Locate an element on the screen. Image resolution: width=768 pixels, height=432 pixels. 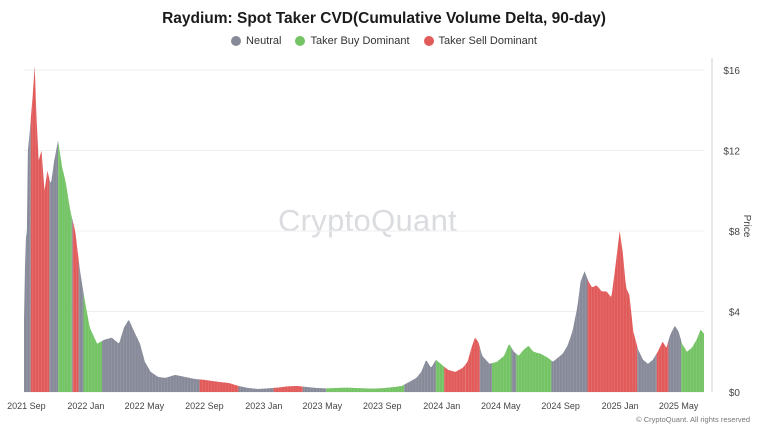
x-tick-label: 2022 May is located at coordinates (145, 406).